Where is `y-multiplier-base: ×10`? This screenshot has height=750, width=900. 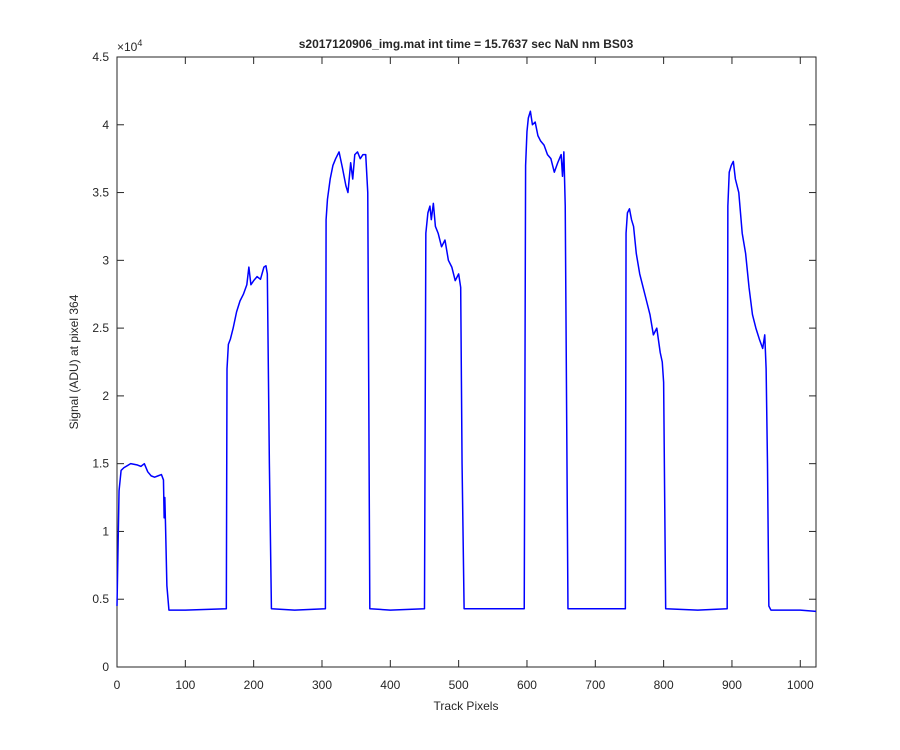 y-multiplier-base: ×10 is located at coordinates (127, 47).